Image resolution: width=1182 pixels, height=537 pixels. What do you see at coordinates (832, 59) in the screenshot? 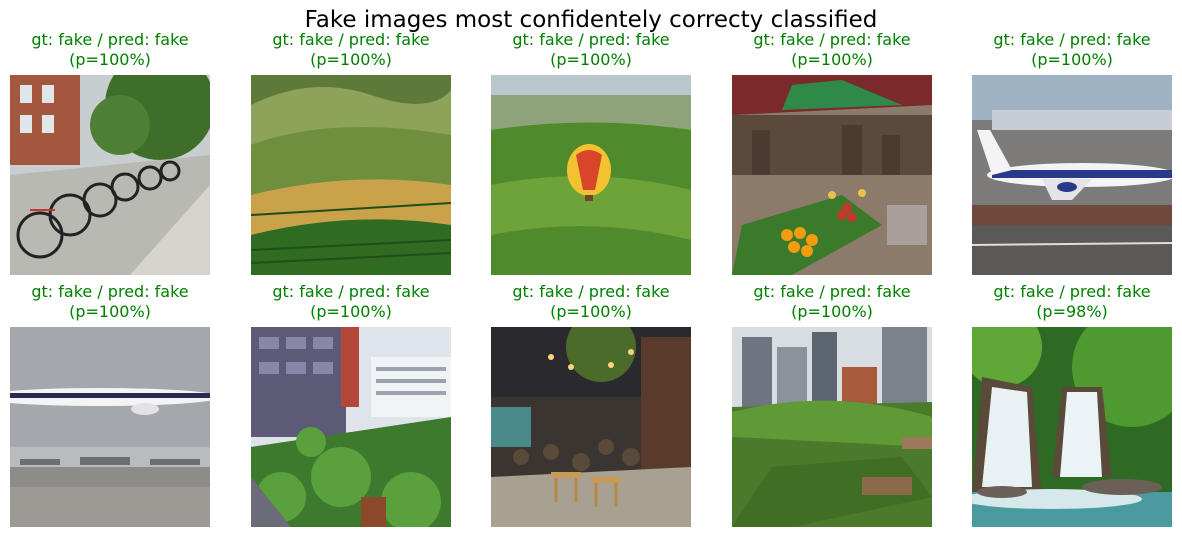
I see `panel-4-caption-line2: (p=100%)` at bounding box center [832, 59].